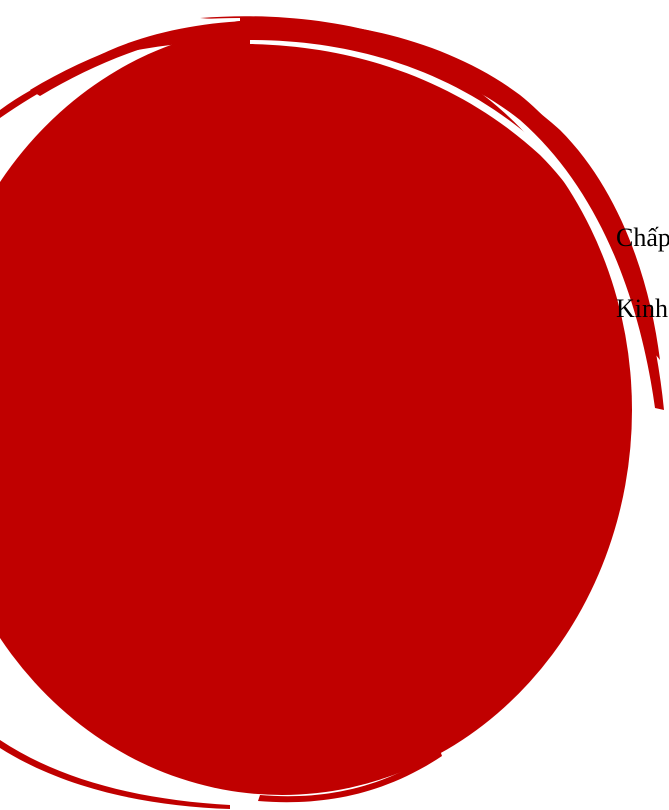 Image resolution: width=669 pixels, height=810 pixels. I want to click on text-line-2: Kinh, so click(642, 308).